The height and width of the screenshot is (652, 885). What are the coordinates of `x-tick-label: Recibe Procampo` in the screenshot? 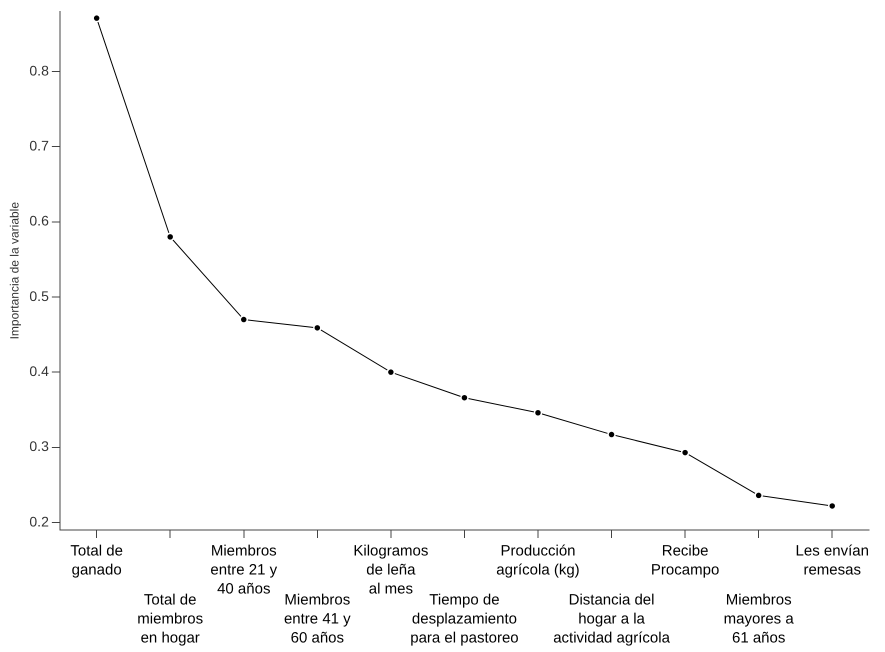 It's located at (685, 560).